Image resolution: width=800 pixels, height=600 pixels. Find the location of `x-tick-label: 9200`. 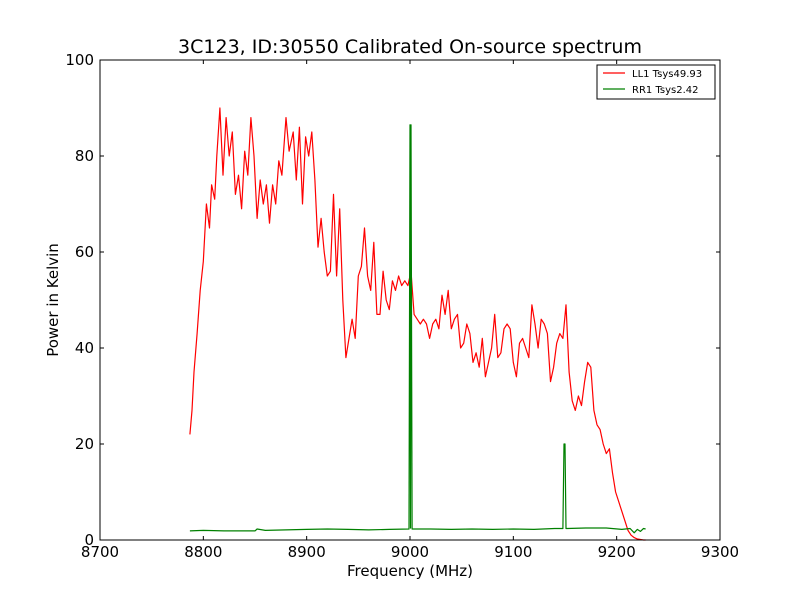

x-tick-label: 9200 is located at coordinates (617, 552).